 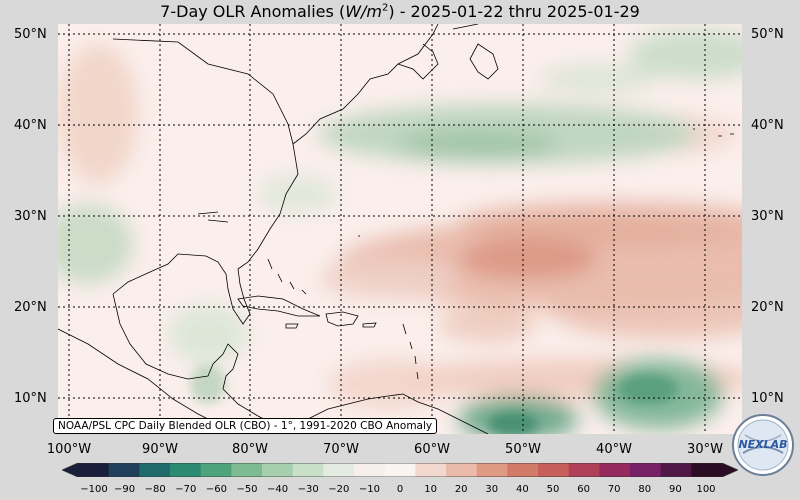 What do you see at coordinates (247, 489) in the screenshot?
I see `colorbar-tick-label: −50` at bounding box center [247, 489].